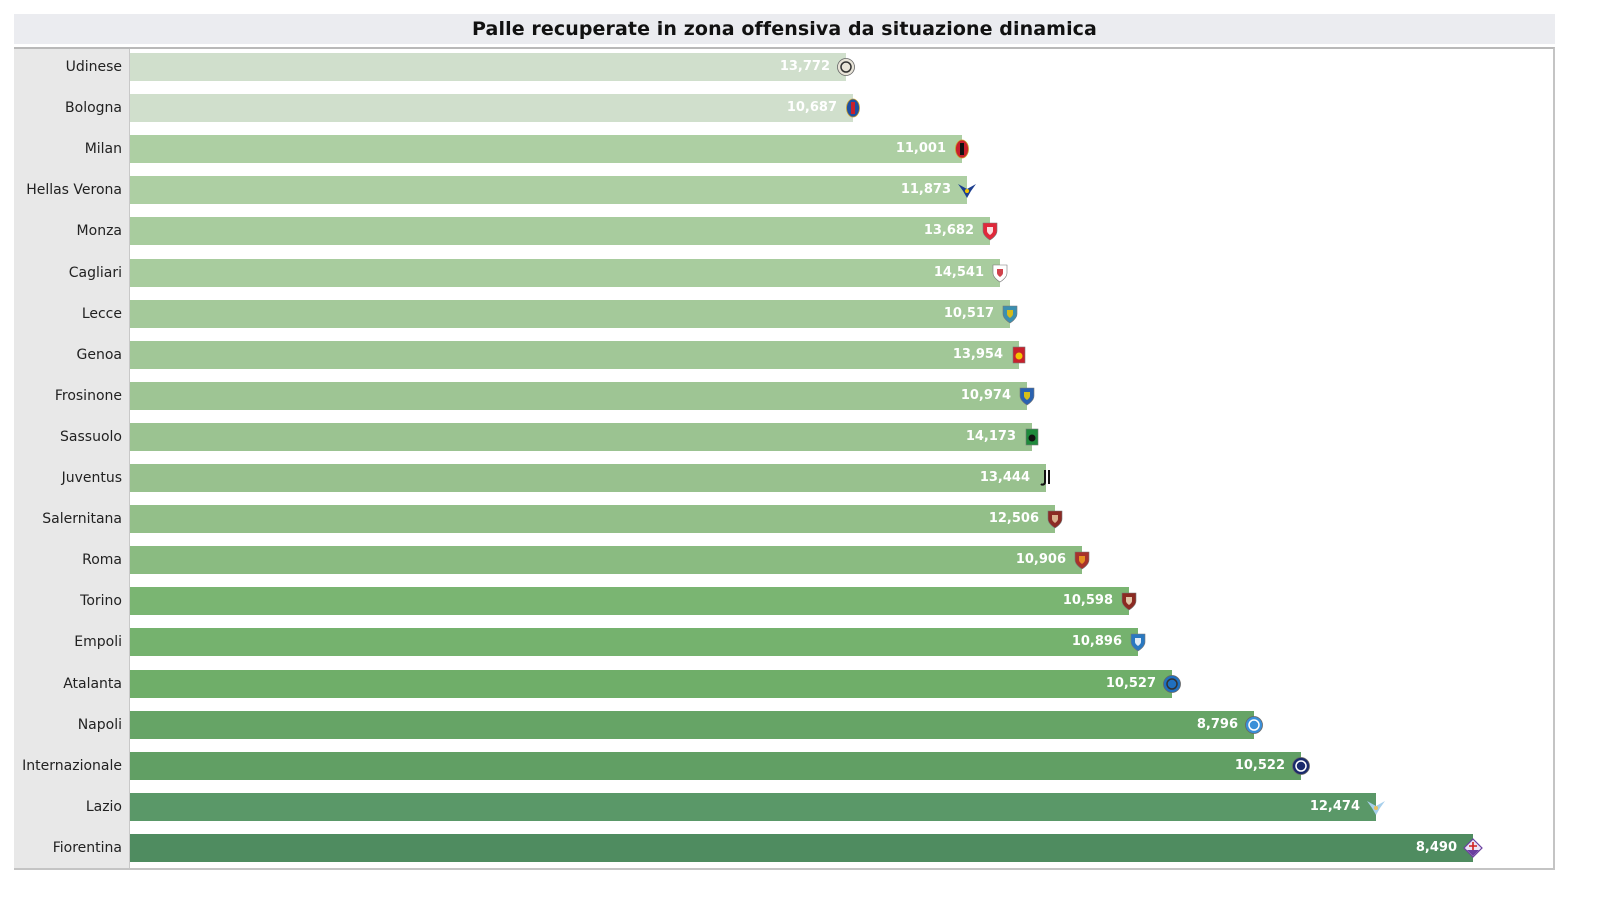 The width and height of the screenshot is (1600, 900). I want to click on bar-value-label: 14,541, so click(958, 272).